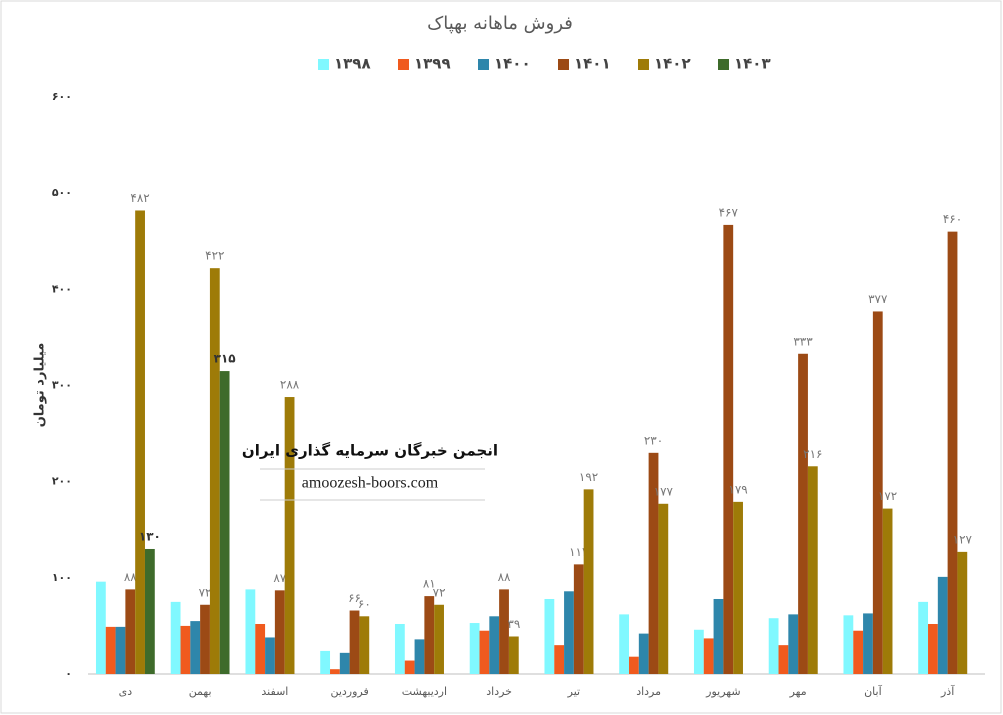 The image size is (1003, 715). What do you see at coordinates (672, 64) in the screenshot?
I see `legend-label: ۱۴۰۲` at bounding box center [672, 64].